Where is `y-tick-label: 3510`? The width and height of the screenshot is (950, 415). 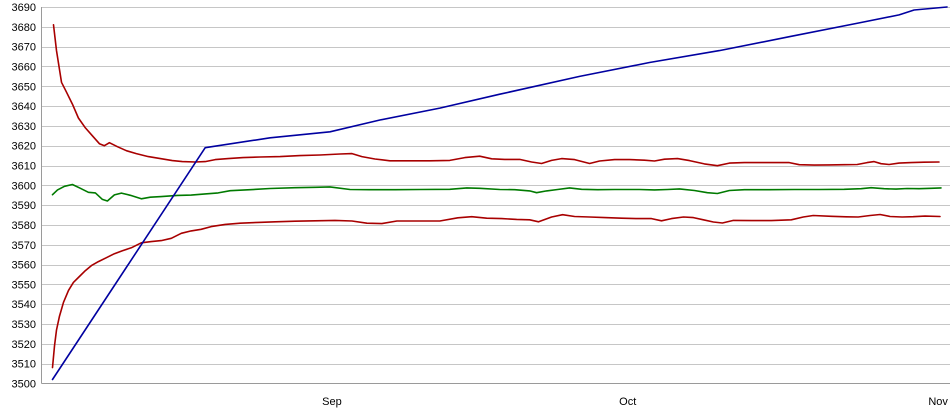
y-tick-label: 3510 is located at coordinates (24, 365).